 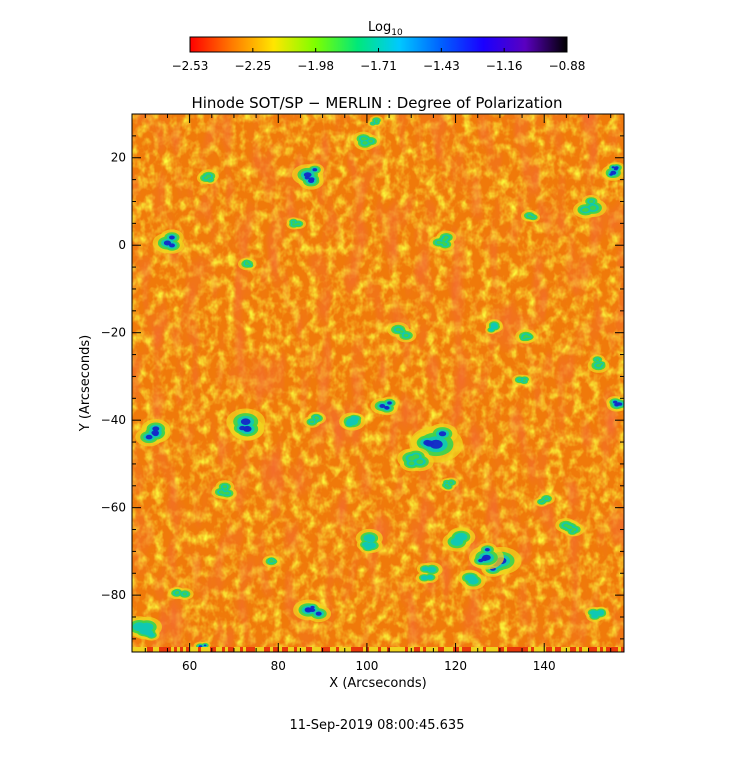 What do you see at coordinates (377, 683) in the screenshot?
I see `x-axis-label: X (Arcseconds)` at bounding box center [377, 683].